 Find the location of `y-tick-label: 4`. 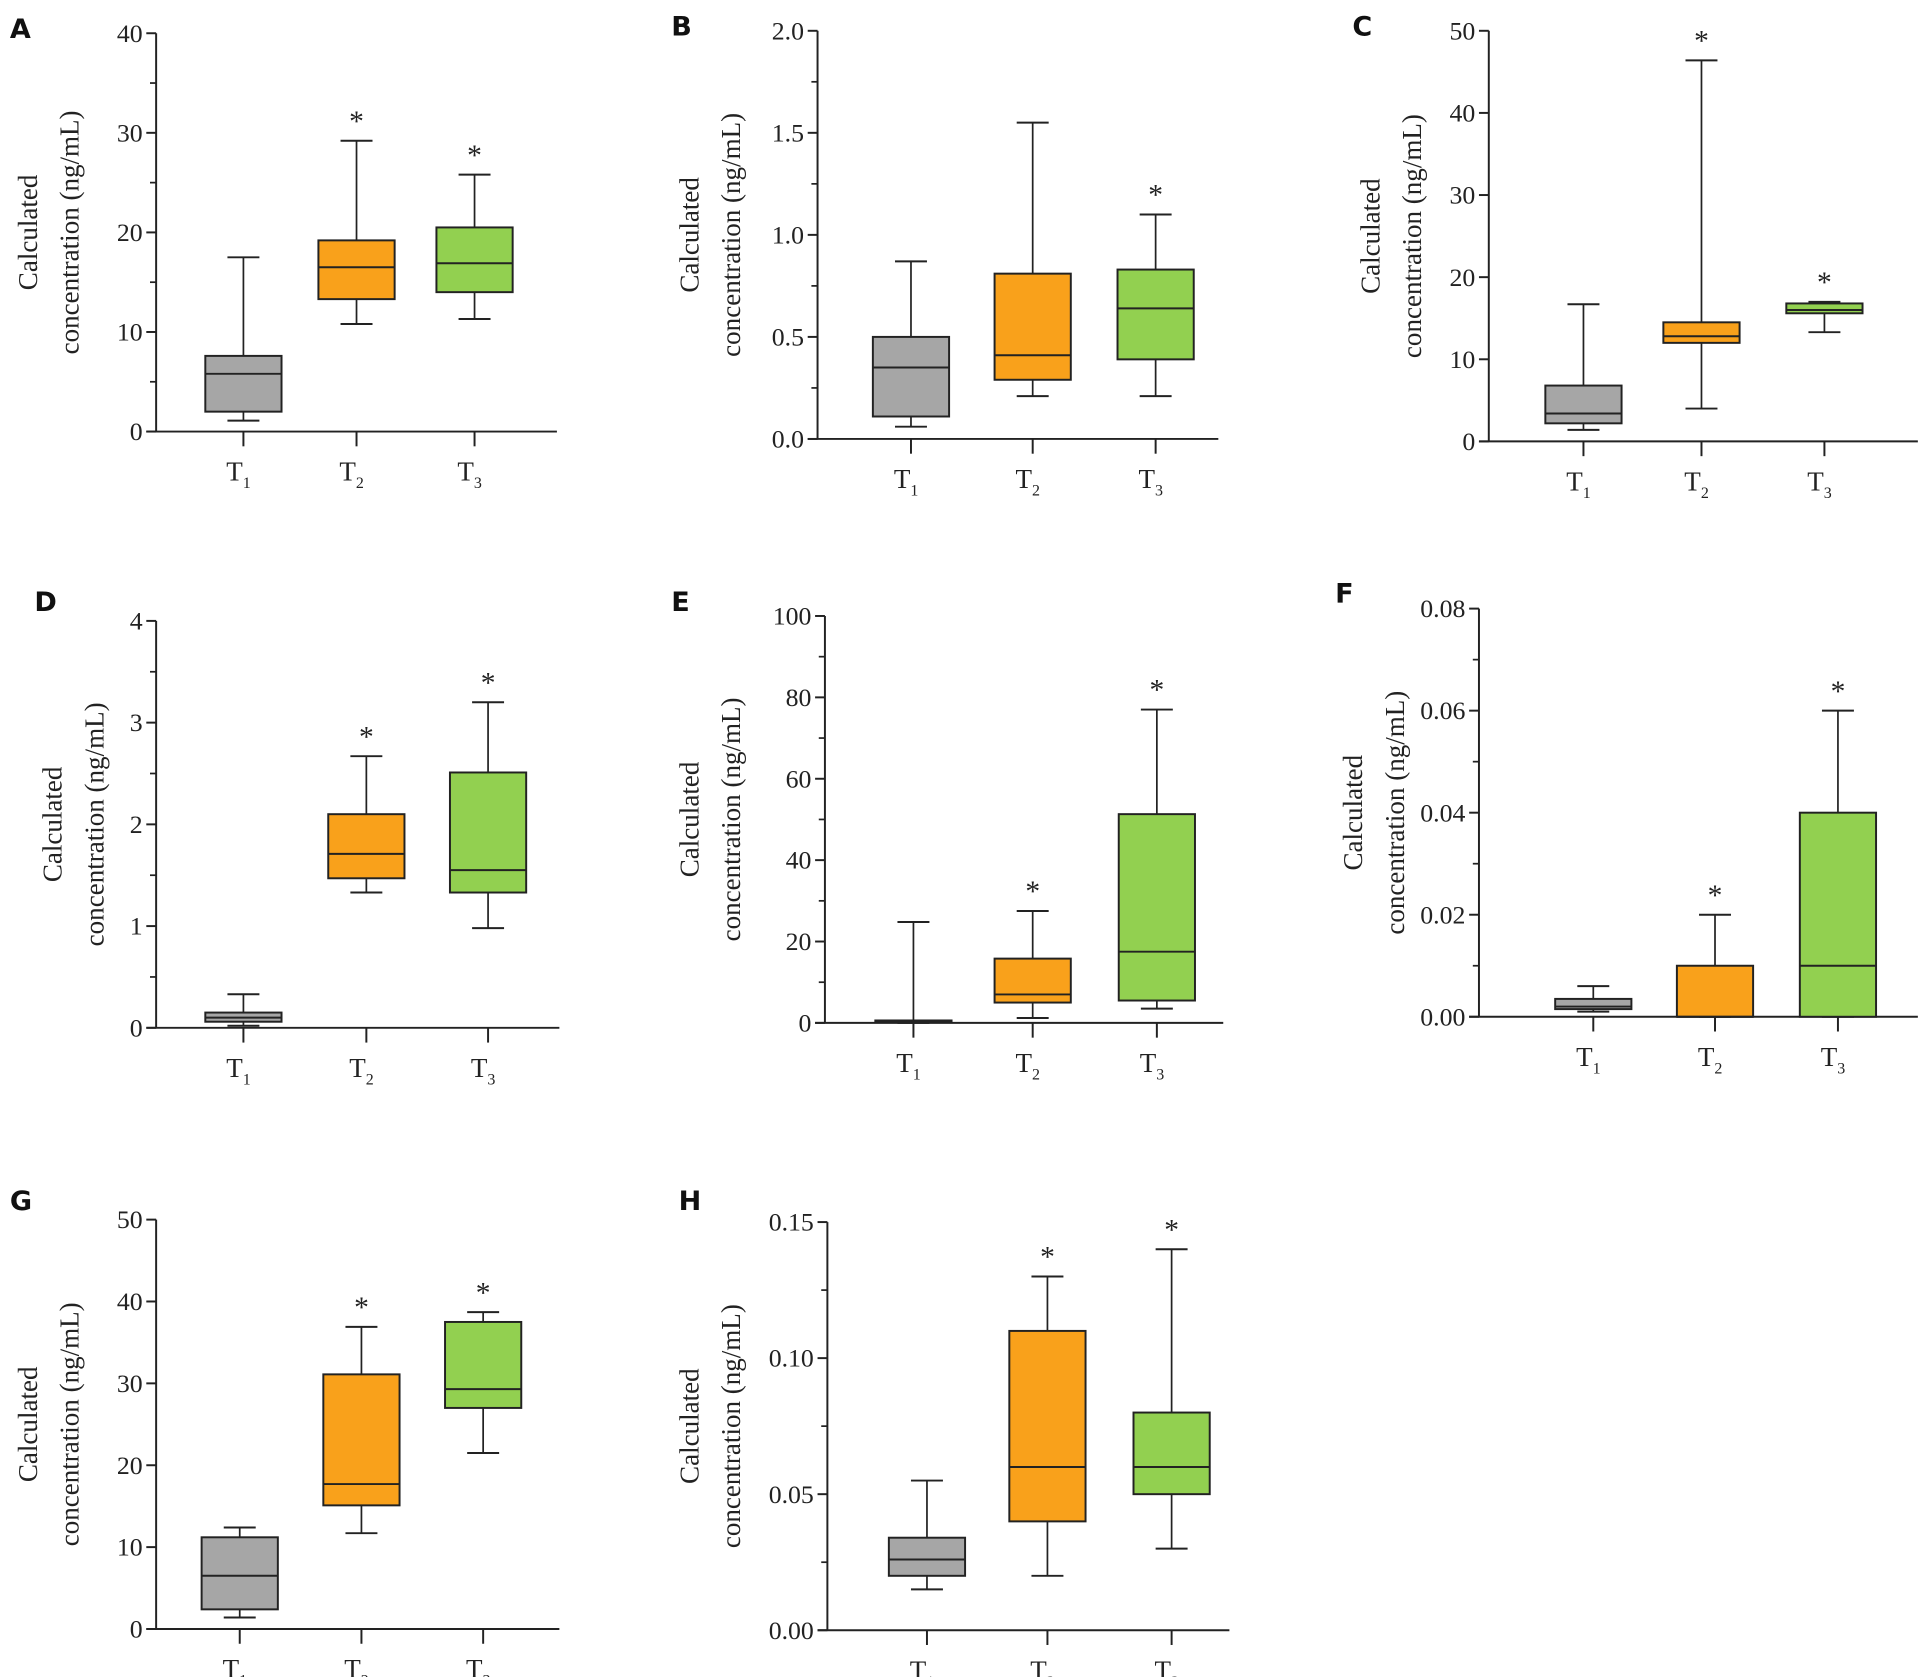

y-tick-label: 4 is located at coordinates (136, 621).